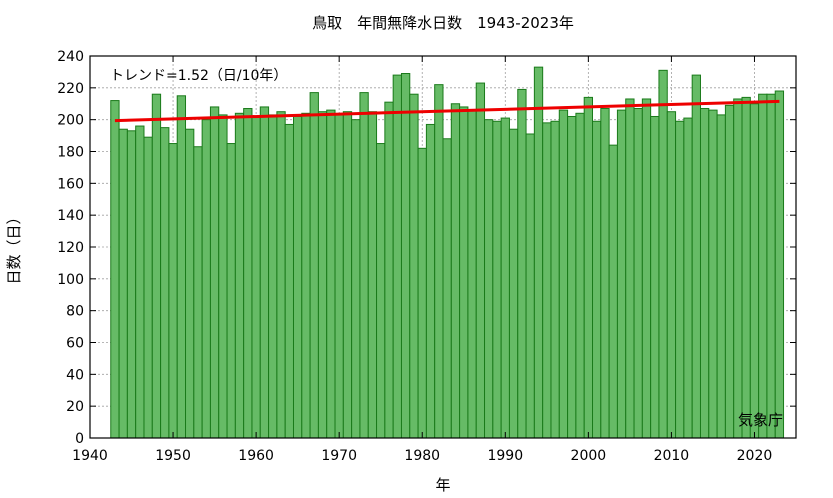 The image size is (833, 498). I want to click on bar-1963, so click(281, 275).